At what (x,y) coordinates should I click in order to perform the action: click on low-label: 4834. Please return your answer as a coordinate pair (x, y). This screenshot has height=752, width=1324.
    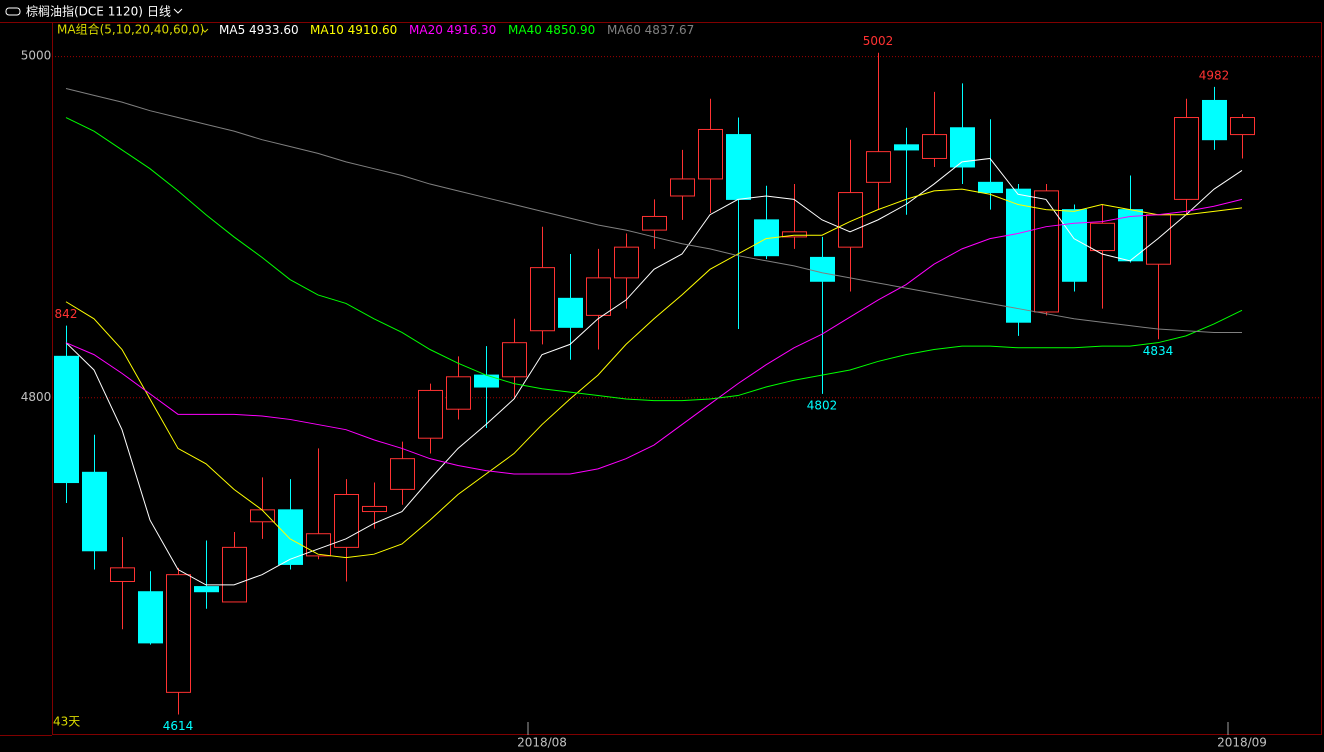
    Looking at the image, I should click on (1158, 351).